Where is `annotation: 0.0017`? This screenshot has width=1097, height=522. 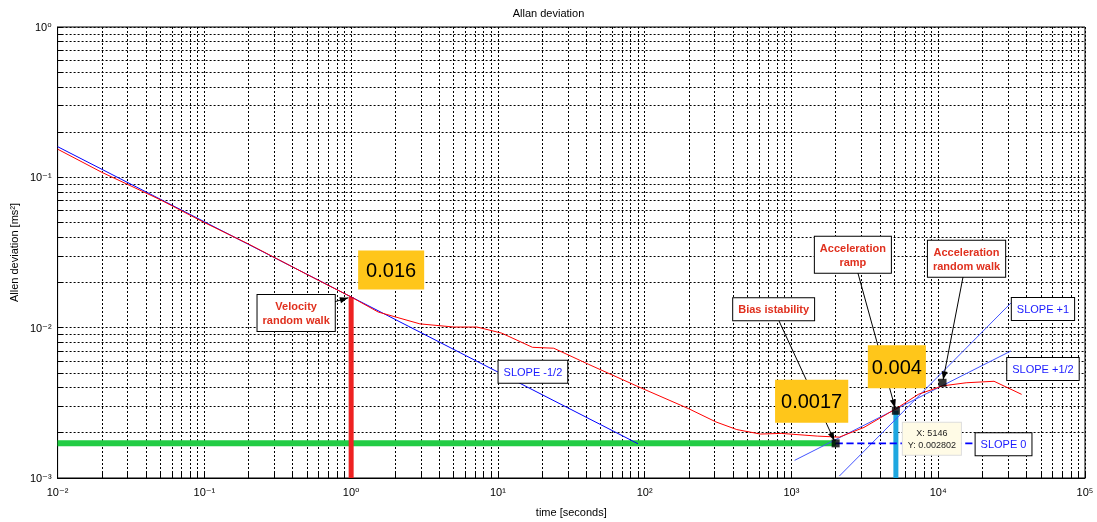
annotation: 0.0017 is located at coordinates (812, 401).